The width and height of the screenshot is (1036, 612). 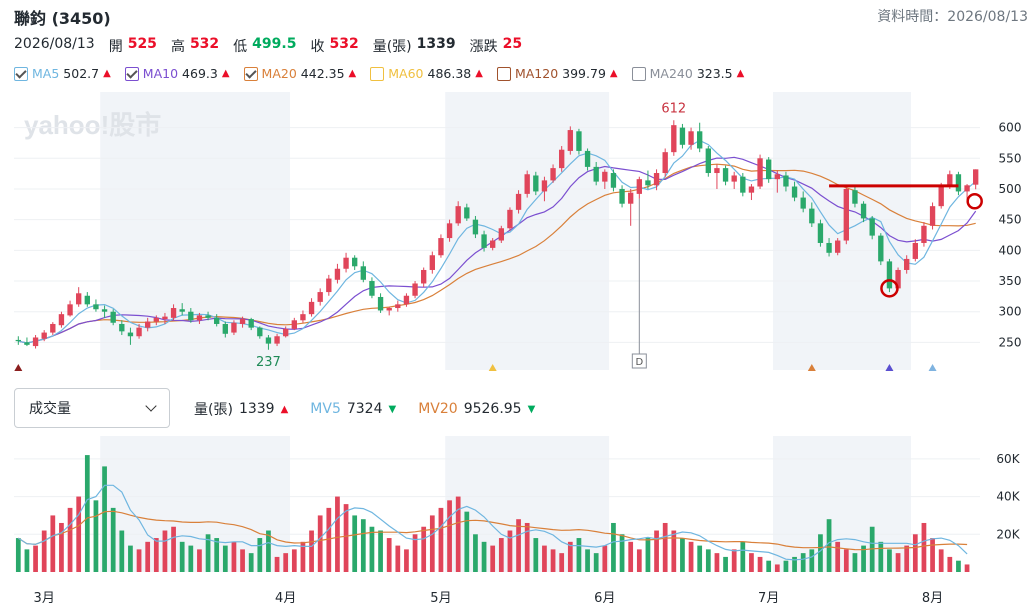 I want to click on ma-toggle-ma5: MA5 502.7 ▲, so click(x=62, y=73).